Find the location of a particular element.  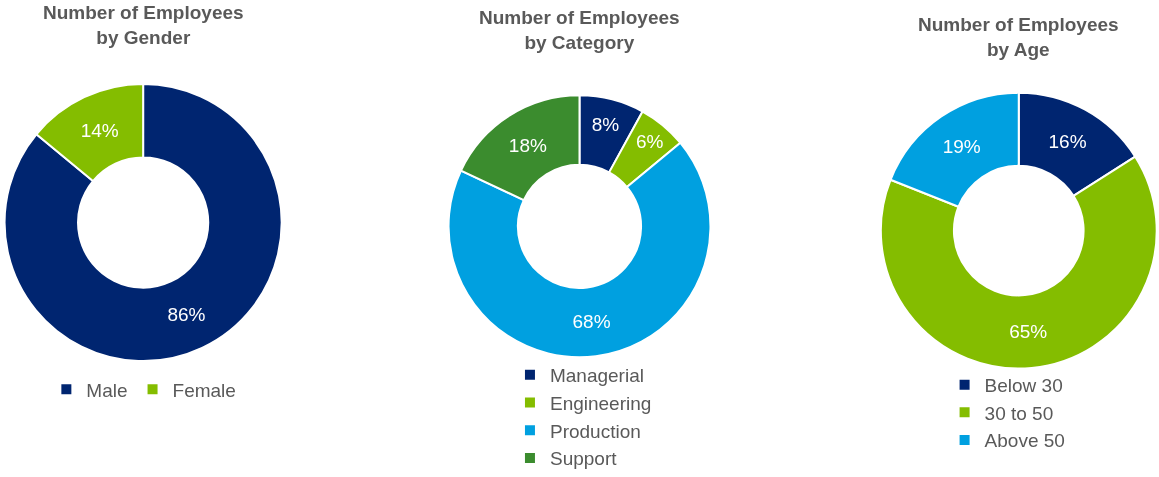

donut-slice is located at coordinates (143, 222).